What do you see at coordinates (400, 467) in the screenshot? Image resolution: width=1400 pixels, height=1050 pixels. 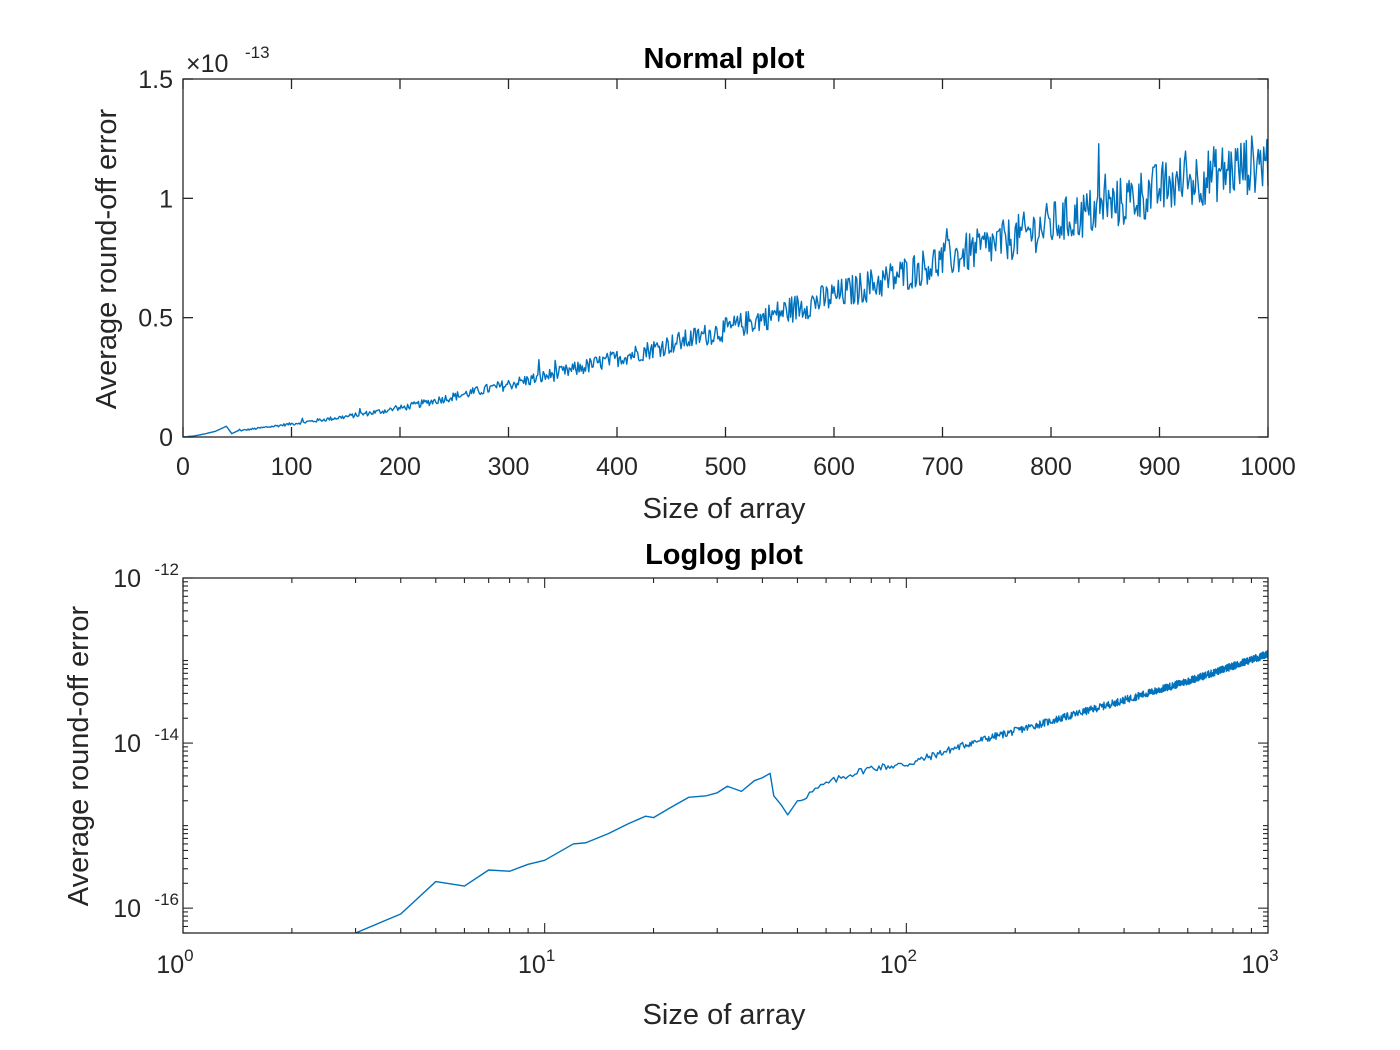 I see `x-tick-label: 200` at bounding box center [400, 467].